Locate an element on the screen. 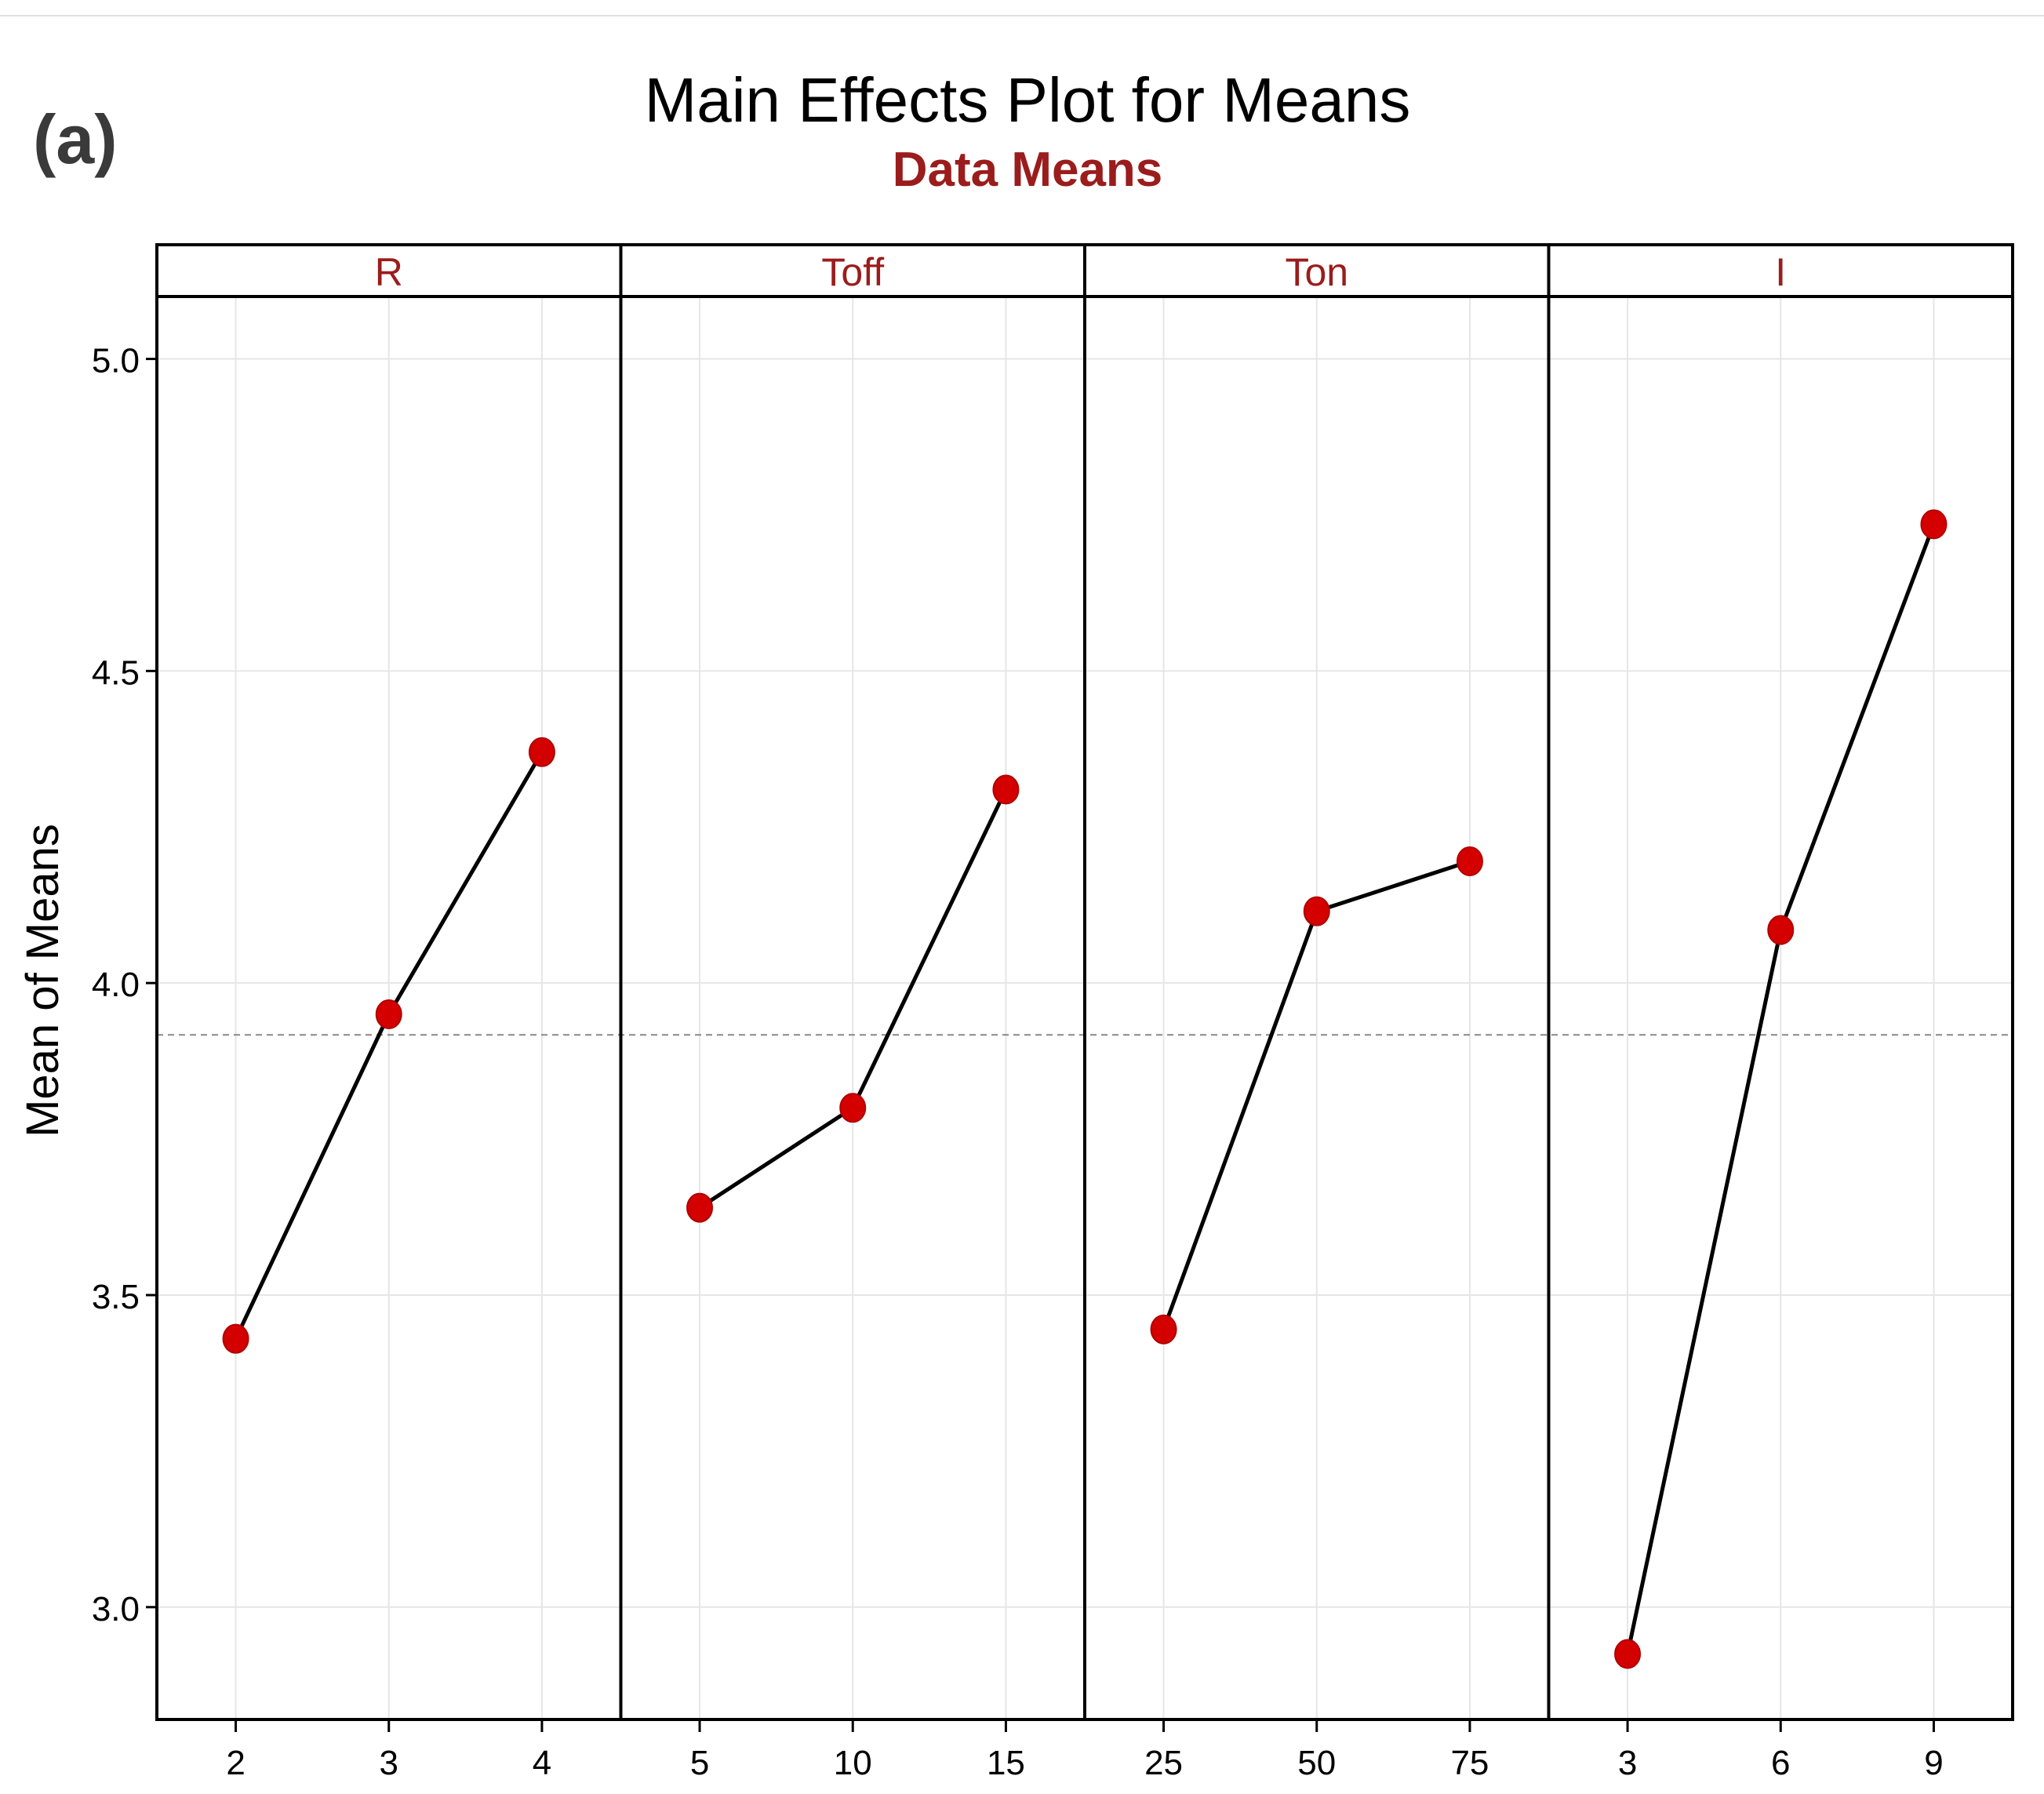 The image size is (2044, 1794). x-tick-label: 6 is located at coordinates (1780, 1763).